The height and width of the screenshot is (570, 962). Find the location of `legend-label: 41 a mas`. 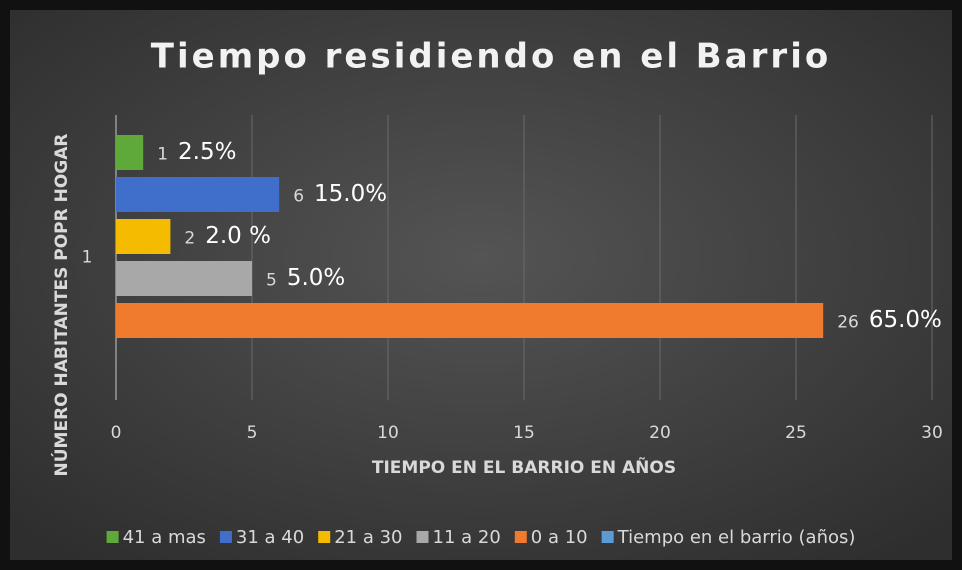

legend-label: 41 a mas is located at coordinates (164, 537).